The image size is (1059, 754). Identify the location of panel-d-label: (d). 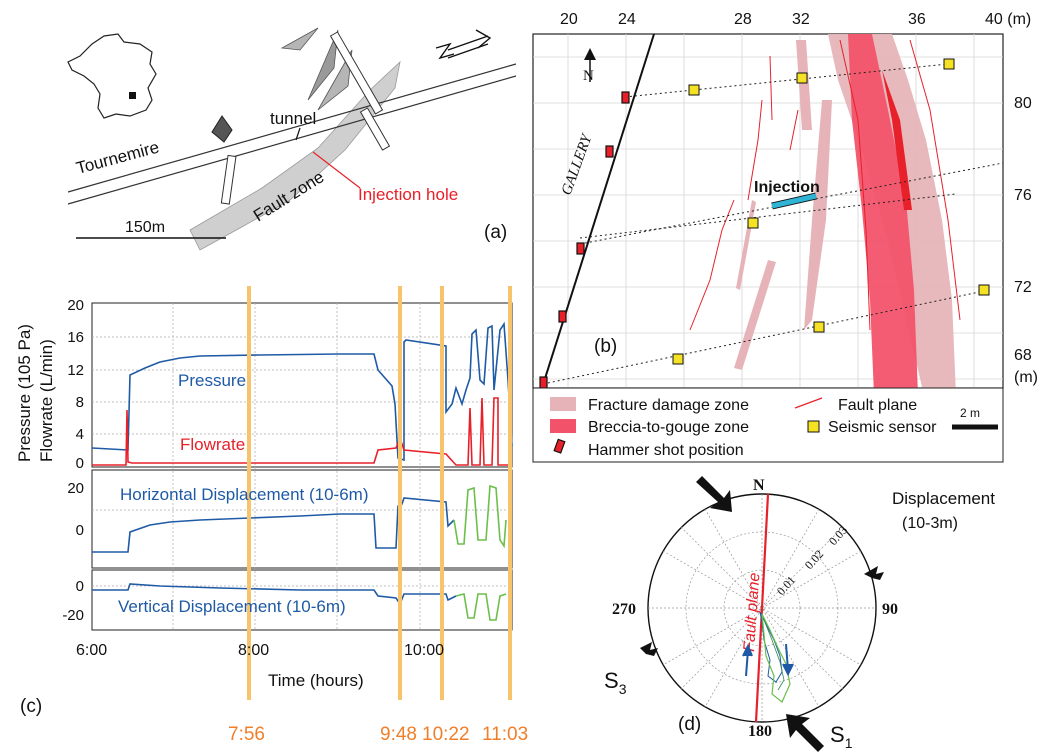
(689, 724).